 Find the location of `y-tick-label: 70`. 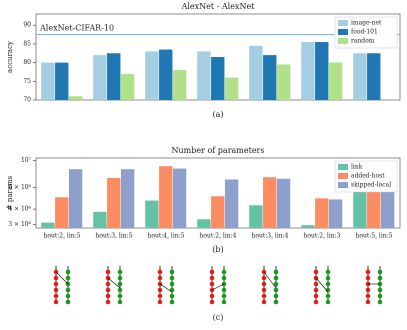

y-tick-label: 70 is located at coordinates (27, 100).